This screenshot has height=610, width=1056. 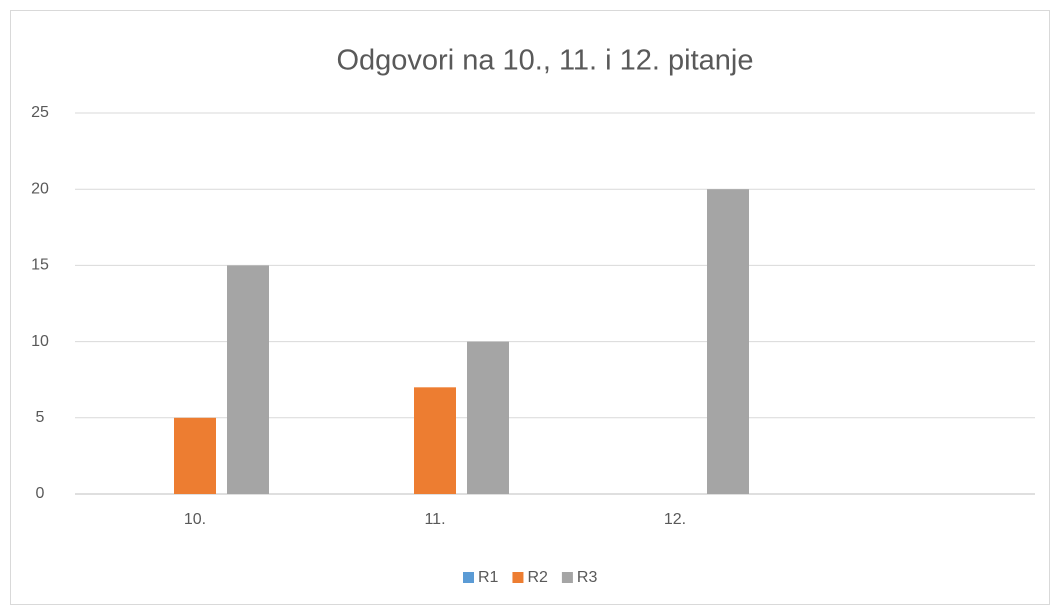 What do you see at coordinates (40, 188) in the screenshot?
I see `y-tick-label: 20` at bounding box center [40, 188].